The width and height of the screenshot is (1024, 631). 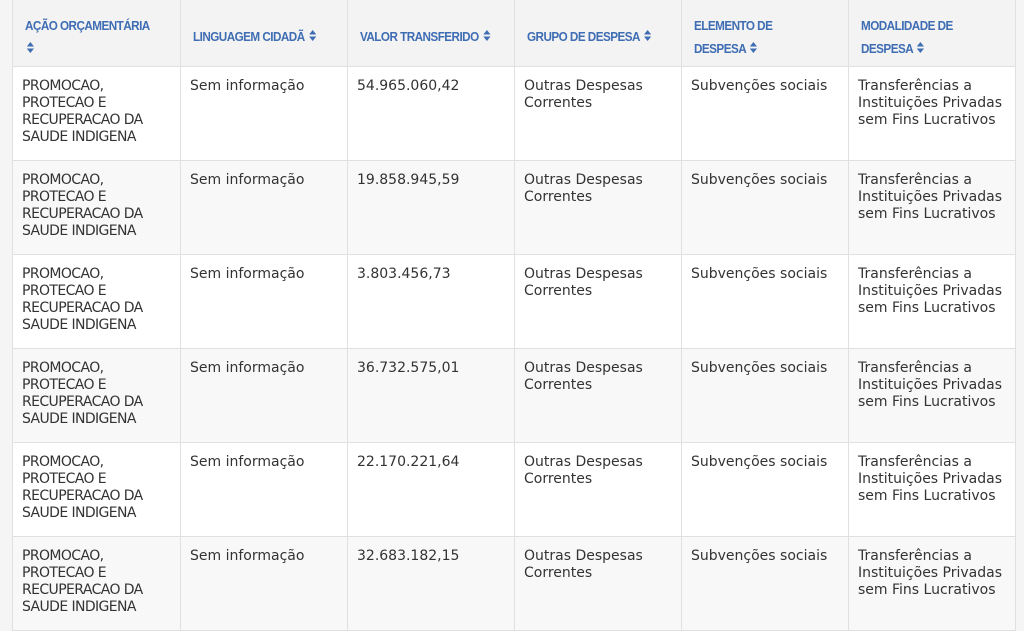 What do you see at coordinates (431, 583) in the screenshot?
I see `cell-valor-transferido: 32.683.182,15` at bounding box center [431, 583].